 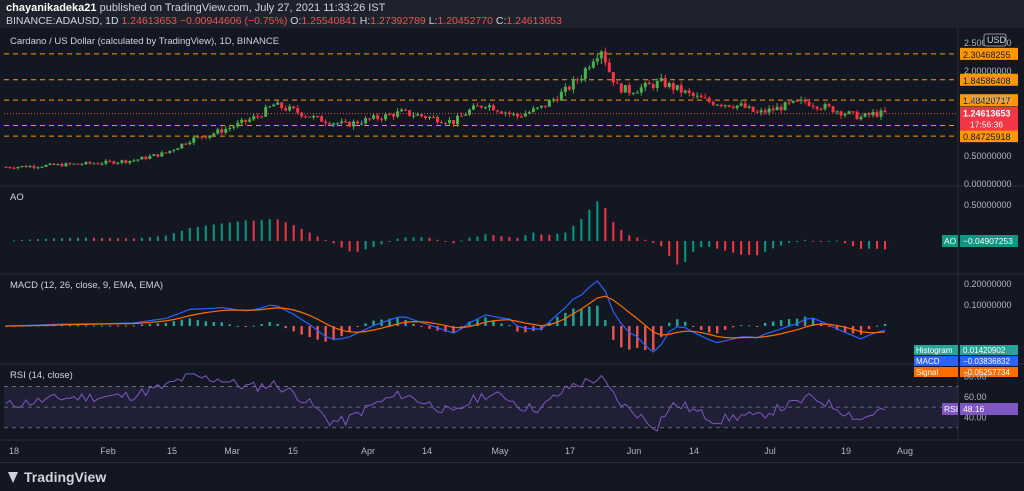 What do you see at coordinates (108, 451) in the screenshot?
I see `time-axis-tick: Feb` at bounding box center [108, 451].